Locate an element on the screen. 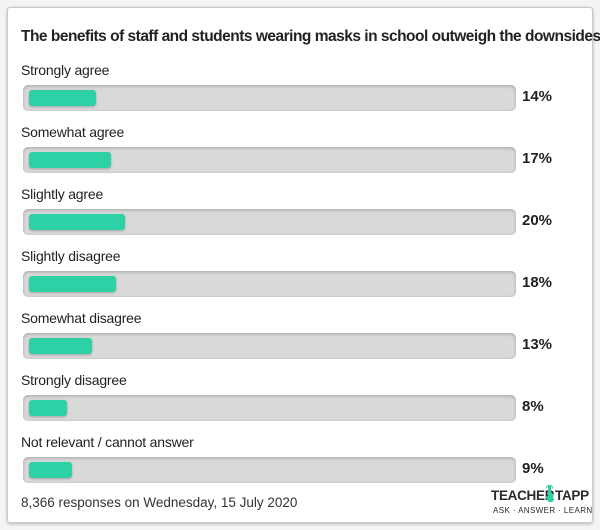 The height and width of the screenshot is (530, 600). category-label: Strongly disagree is located at coordinates (74, 380).